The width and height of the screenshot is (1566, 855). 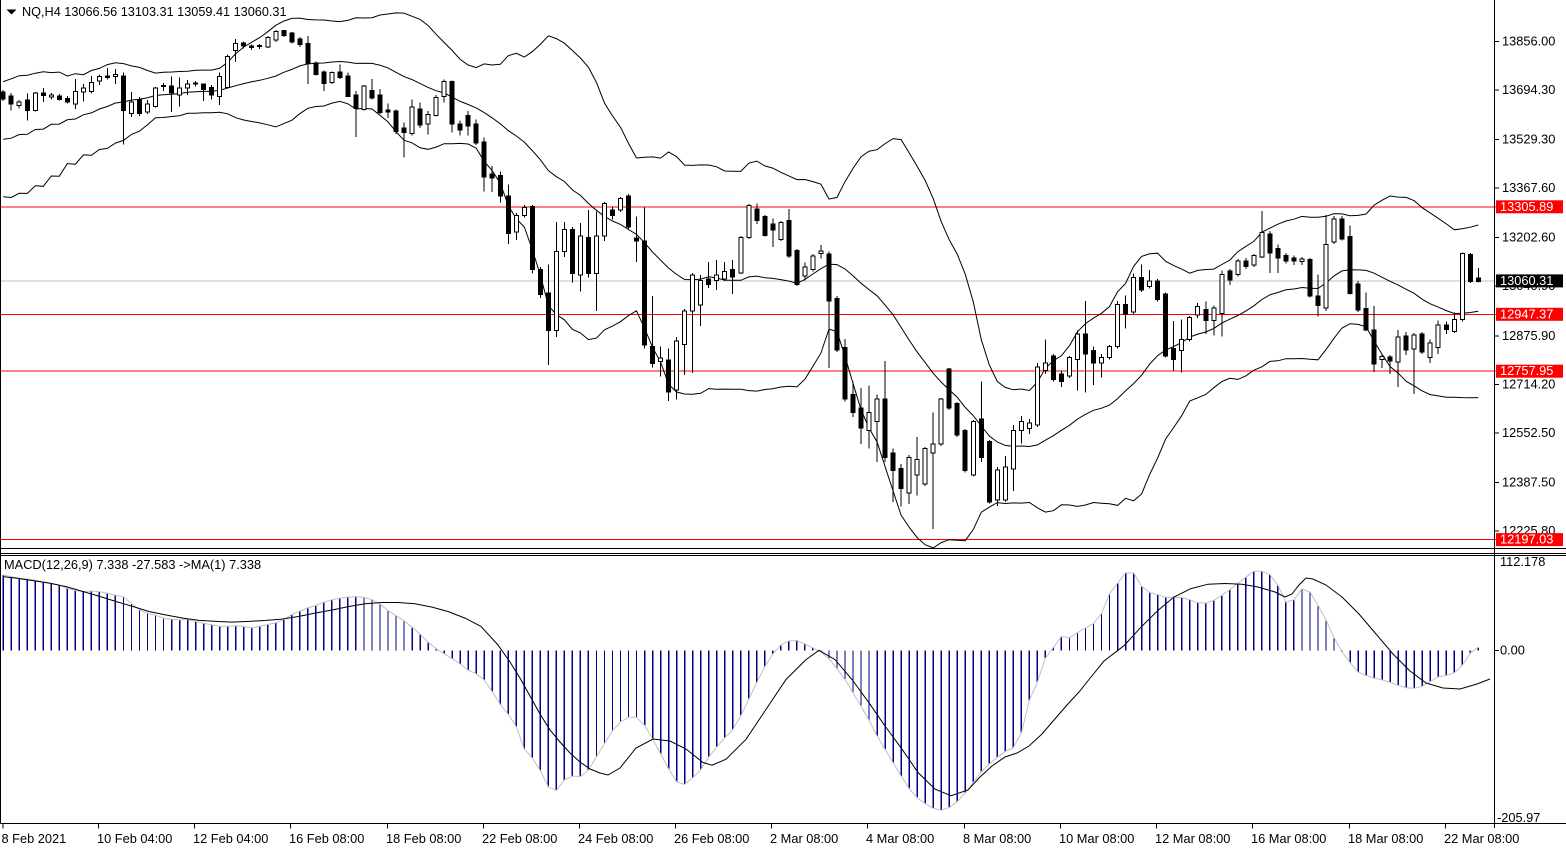 I want to click on svg-text: 0.00, so click(x=1512, y=650).